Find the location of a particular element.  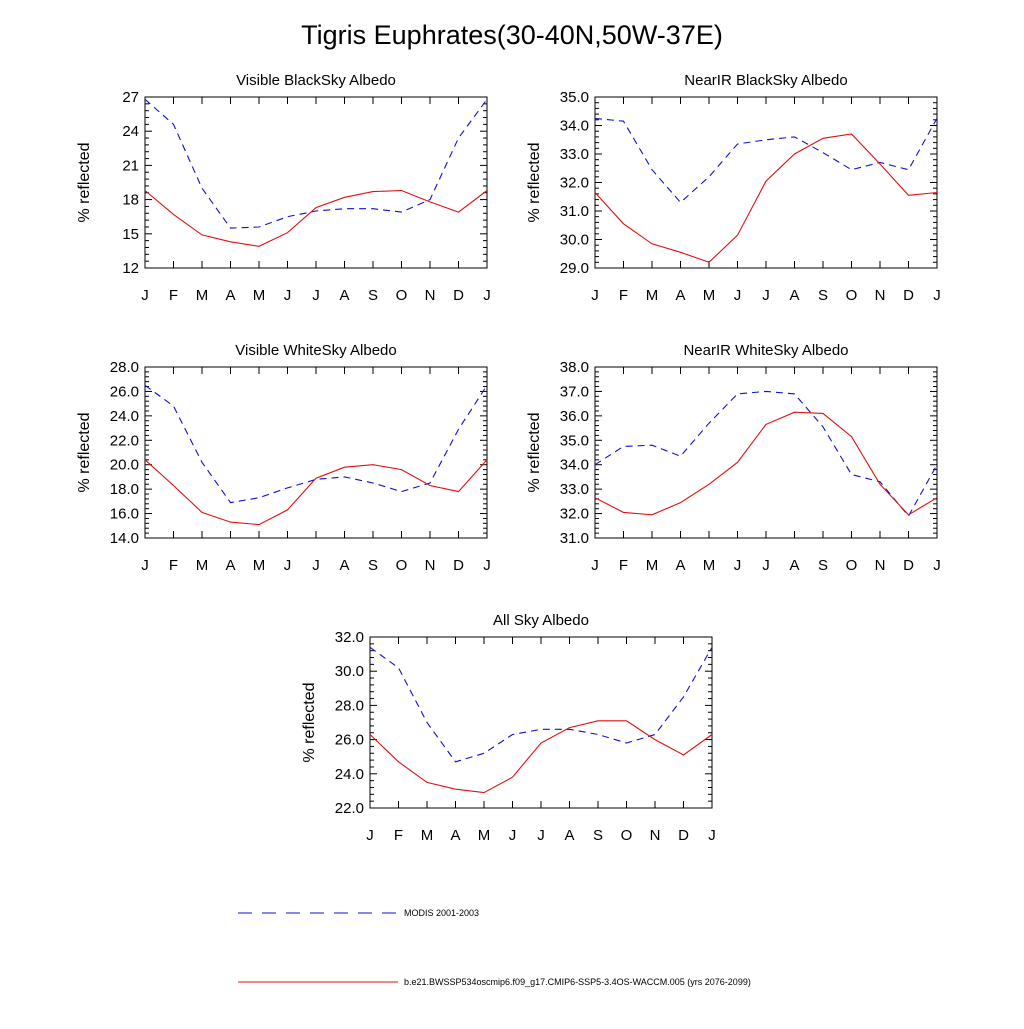

chart-title: Visible BlackSky Albedo is located at coordinates (316, 80).